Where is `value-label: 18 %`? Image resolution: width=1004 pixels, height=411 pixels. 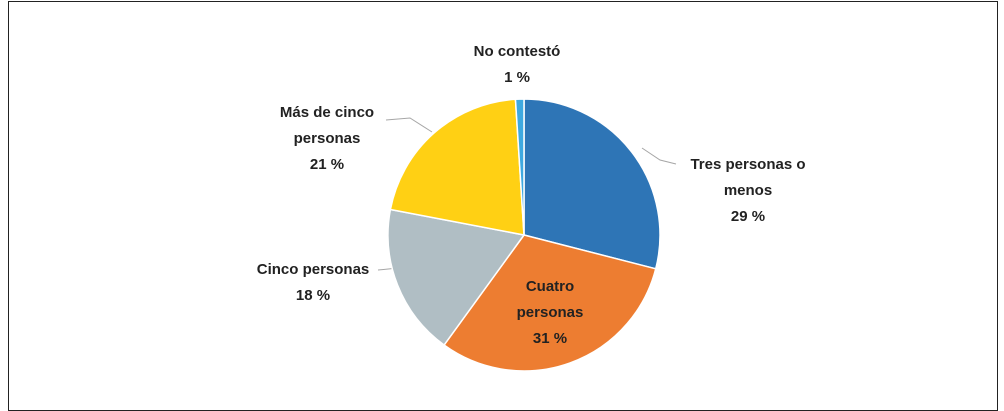
value-label: 18 % is located at coordinates (313, 295).